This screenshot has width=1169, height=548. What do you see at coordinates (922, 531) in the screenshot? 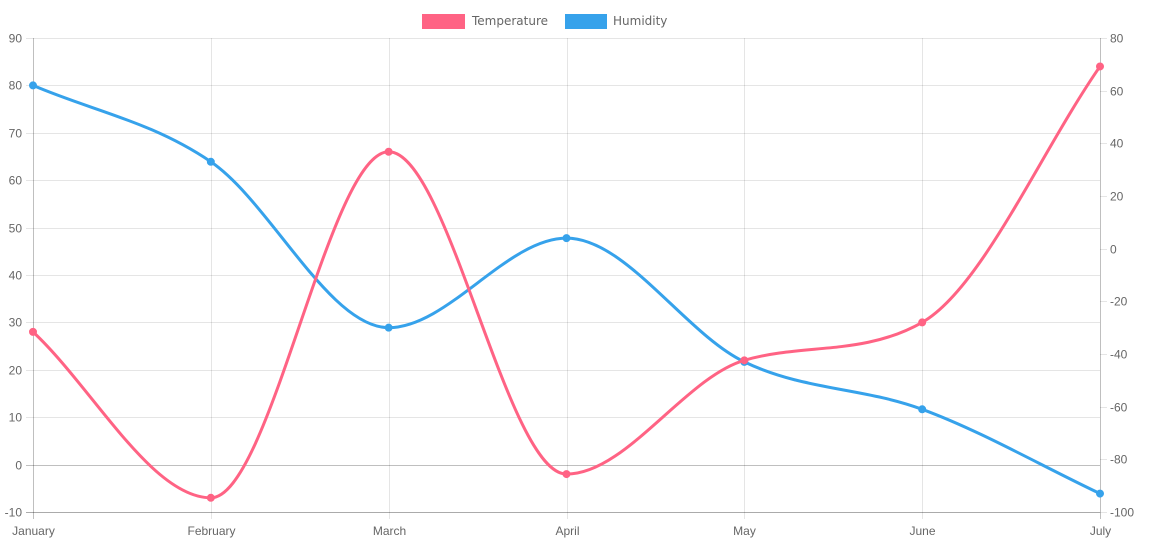
I see `x-tick-label: June` at bounding box center [922, 531].